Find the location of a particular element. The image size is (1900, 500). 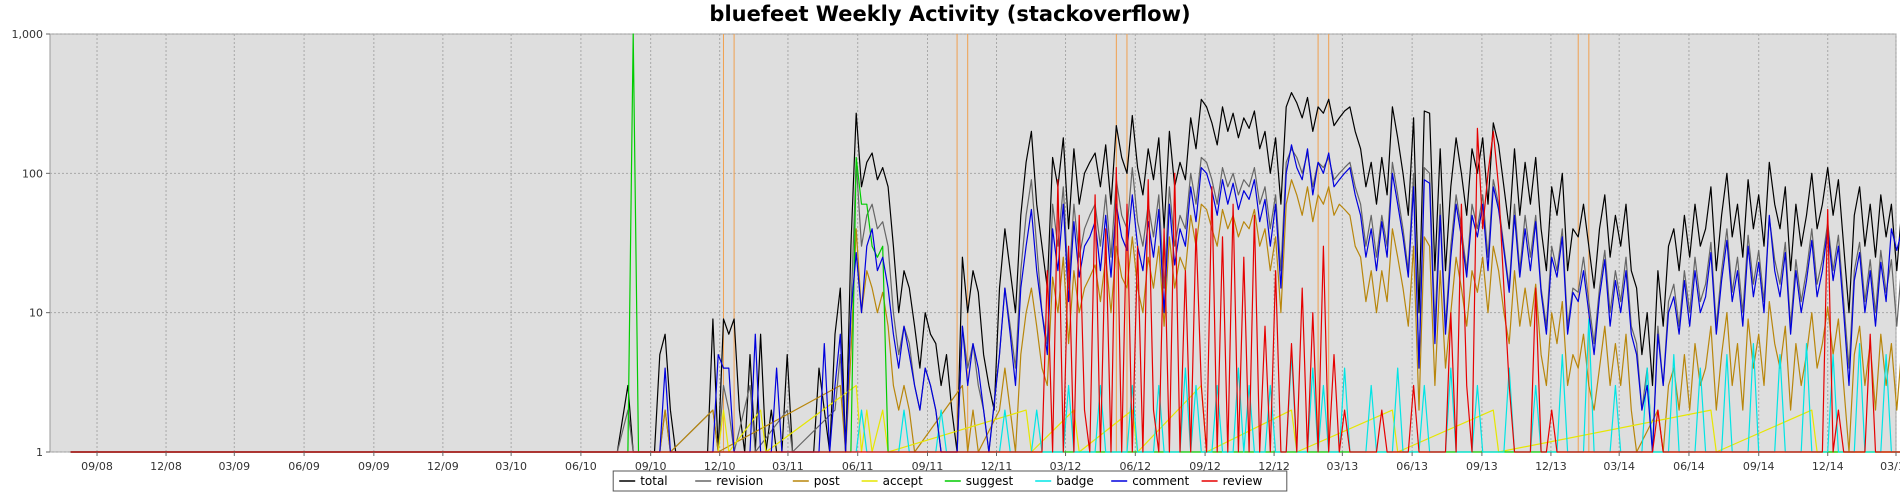

x-tick-label: 03/15 is located at coordinates (1890, 466).